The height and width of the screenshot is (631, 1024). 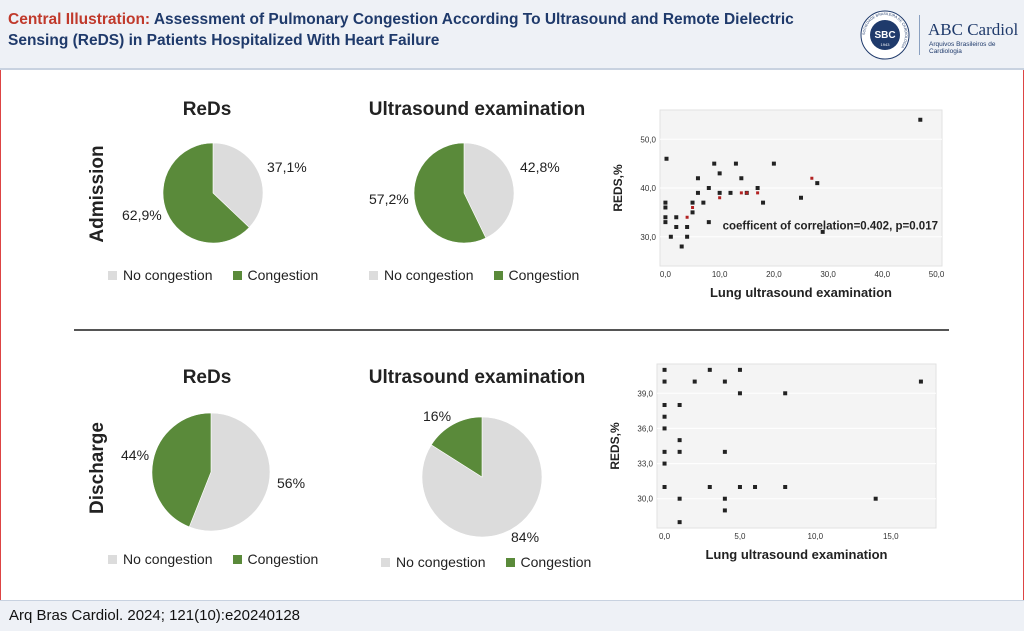 I want to click on y-tick-label: 40,0, so click(x=648, y=188).